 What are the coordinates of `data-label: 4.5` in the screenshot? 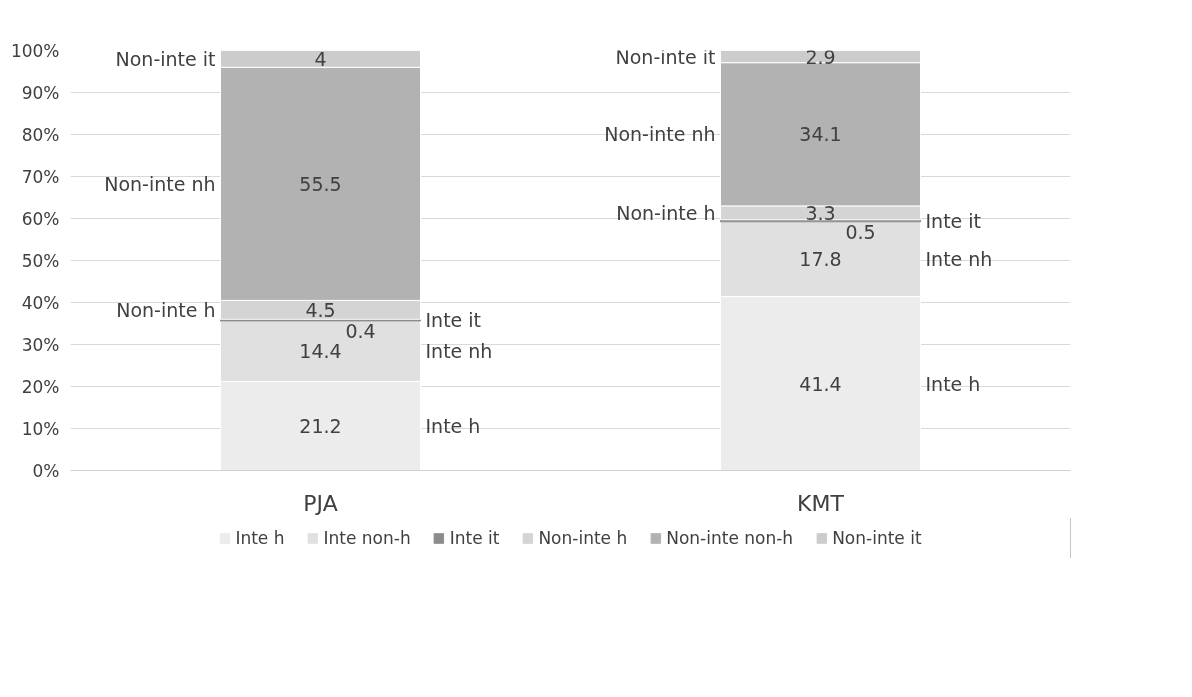 It's located at (320, 309).